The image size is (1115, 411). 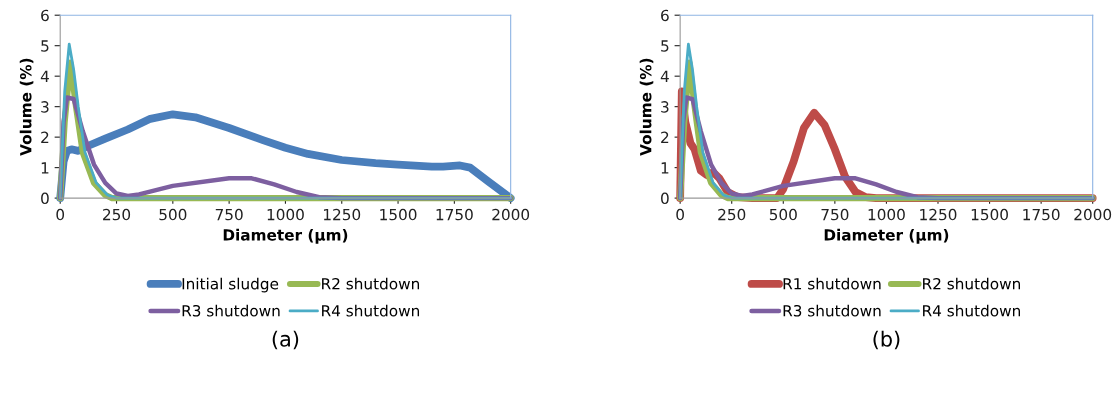 I want to click on text: (b), so click(x=886, y=340).